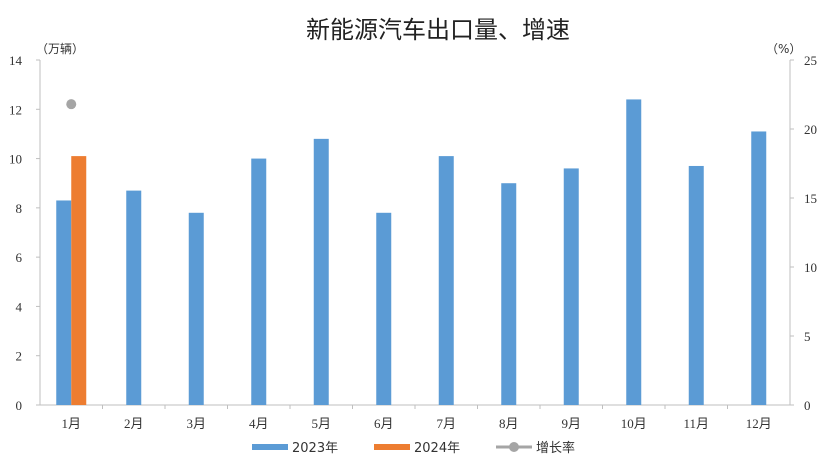 The image size is (826, 466). What do you see at coordinates (71, 423) in the screenshot?
I see `x-tick-label: 1月` at bounding box center [71, 423].